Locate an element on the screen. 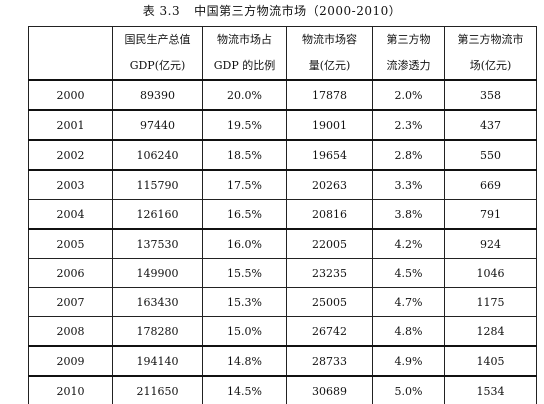 This screenshot has width=544, height=404. cell-year: 2008 is located at coordinates (70, 331).